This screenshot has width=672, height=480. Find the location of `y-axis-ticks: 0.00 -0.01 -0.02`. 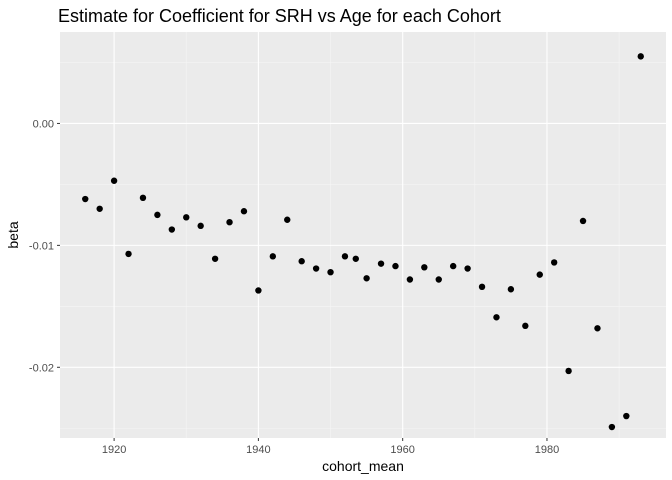

y-axis-ticks: 0.00 -0.01 -0.02 is located at coordinates (44, 246).